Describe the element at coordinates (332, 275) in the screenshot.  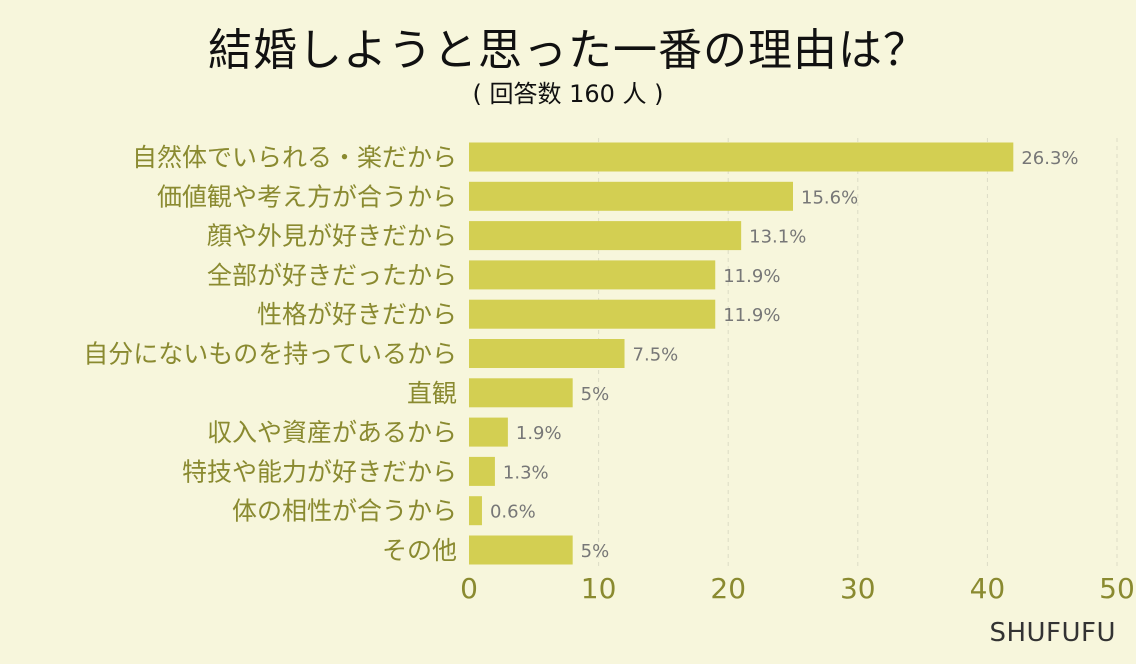
I see `category-label: 全部が好きだったから` at that location.